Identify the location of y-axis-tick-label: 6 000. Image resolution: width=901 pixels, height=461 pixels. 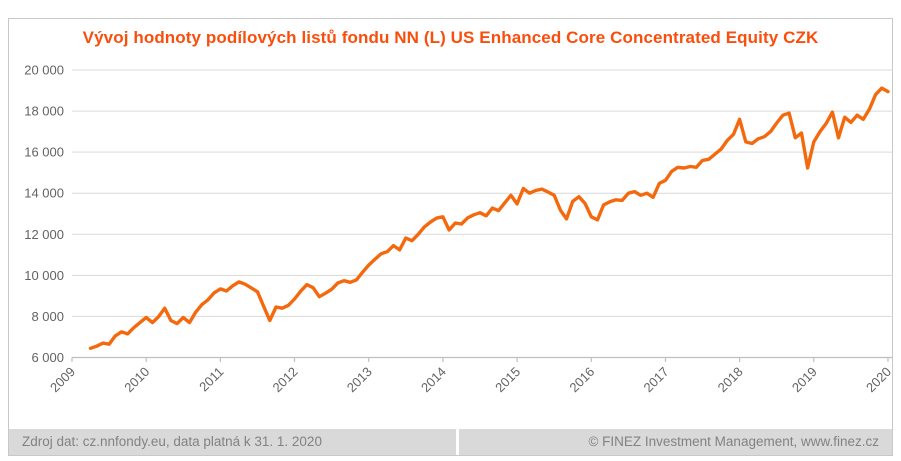
(47, 357).